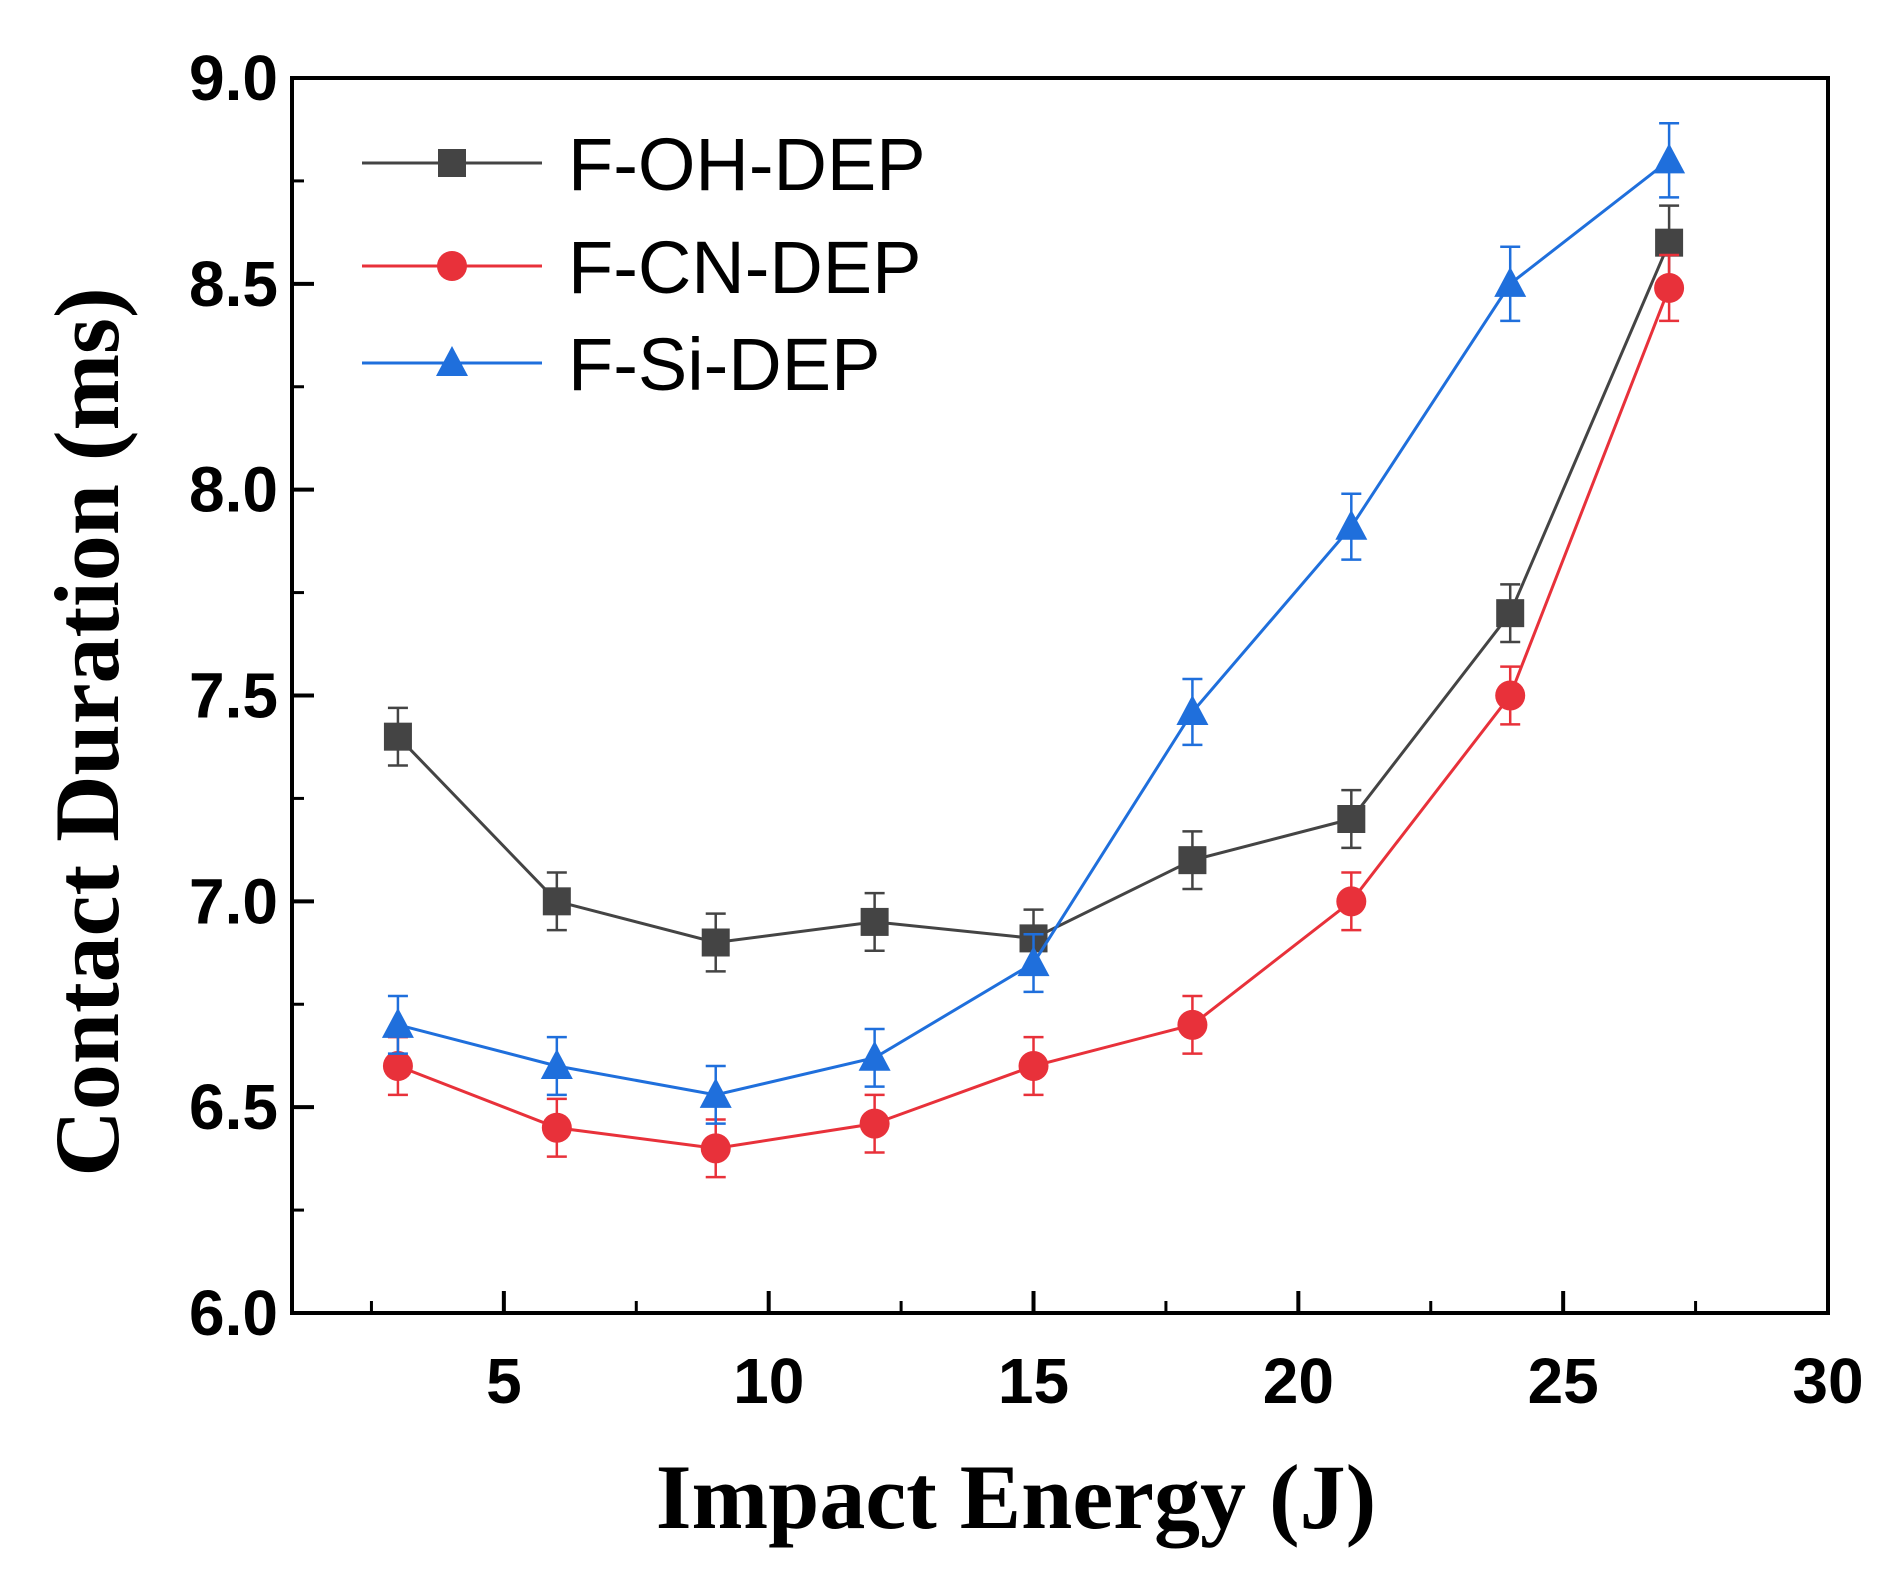 Image resolution: width=1888 pixels, height=1587 pixels. What do you see at coordinates (233, 696) in the screenshot?
I see `y-tick-label: 7.5` at bounding box center [233, 696].